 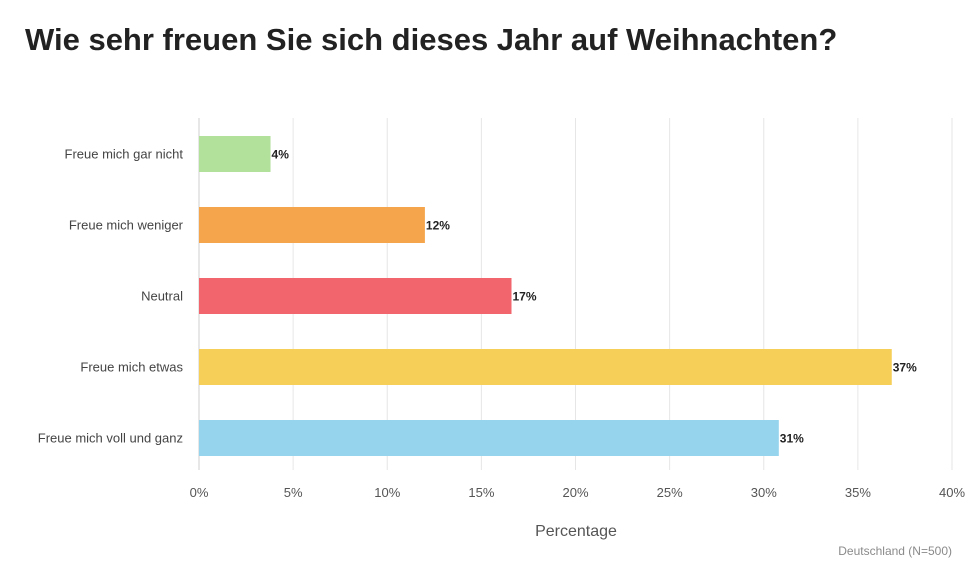 I want to click on x-axis-title: Percentage, so click(x=576, y=531).